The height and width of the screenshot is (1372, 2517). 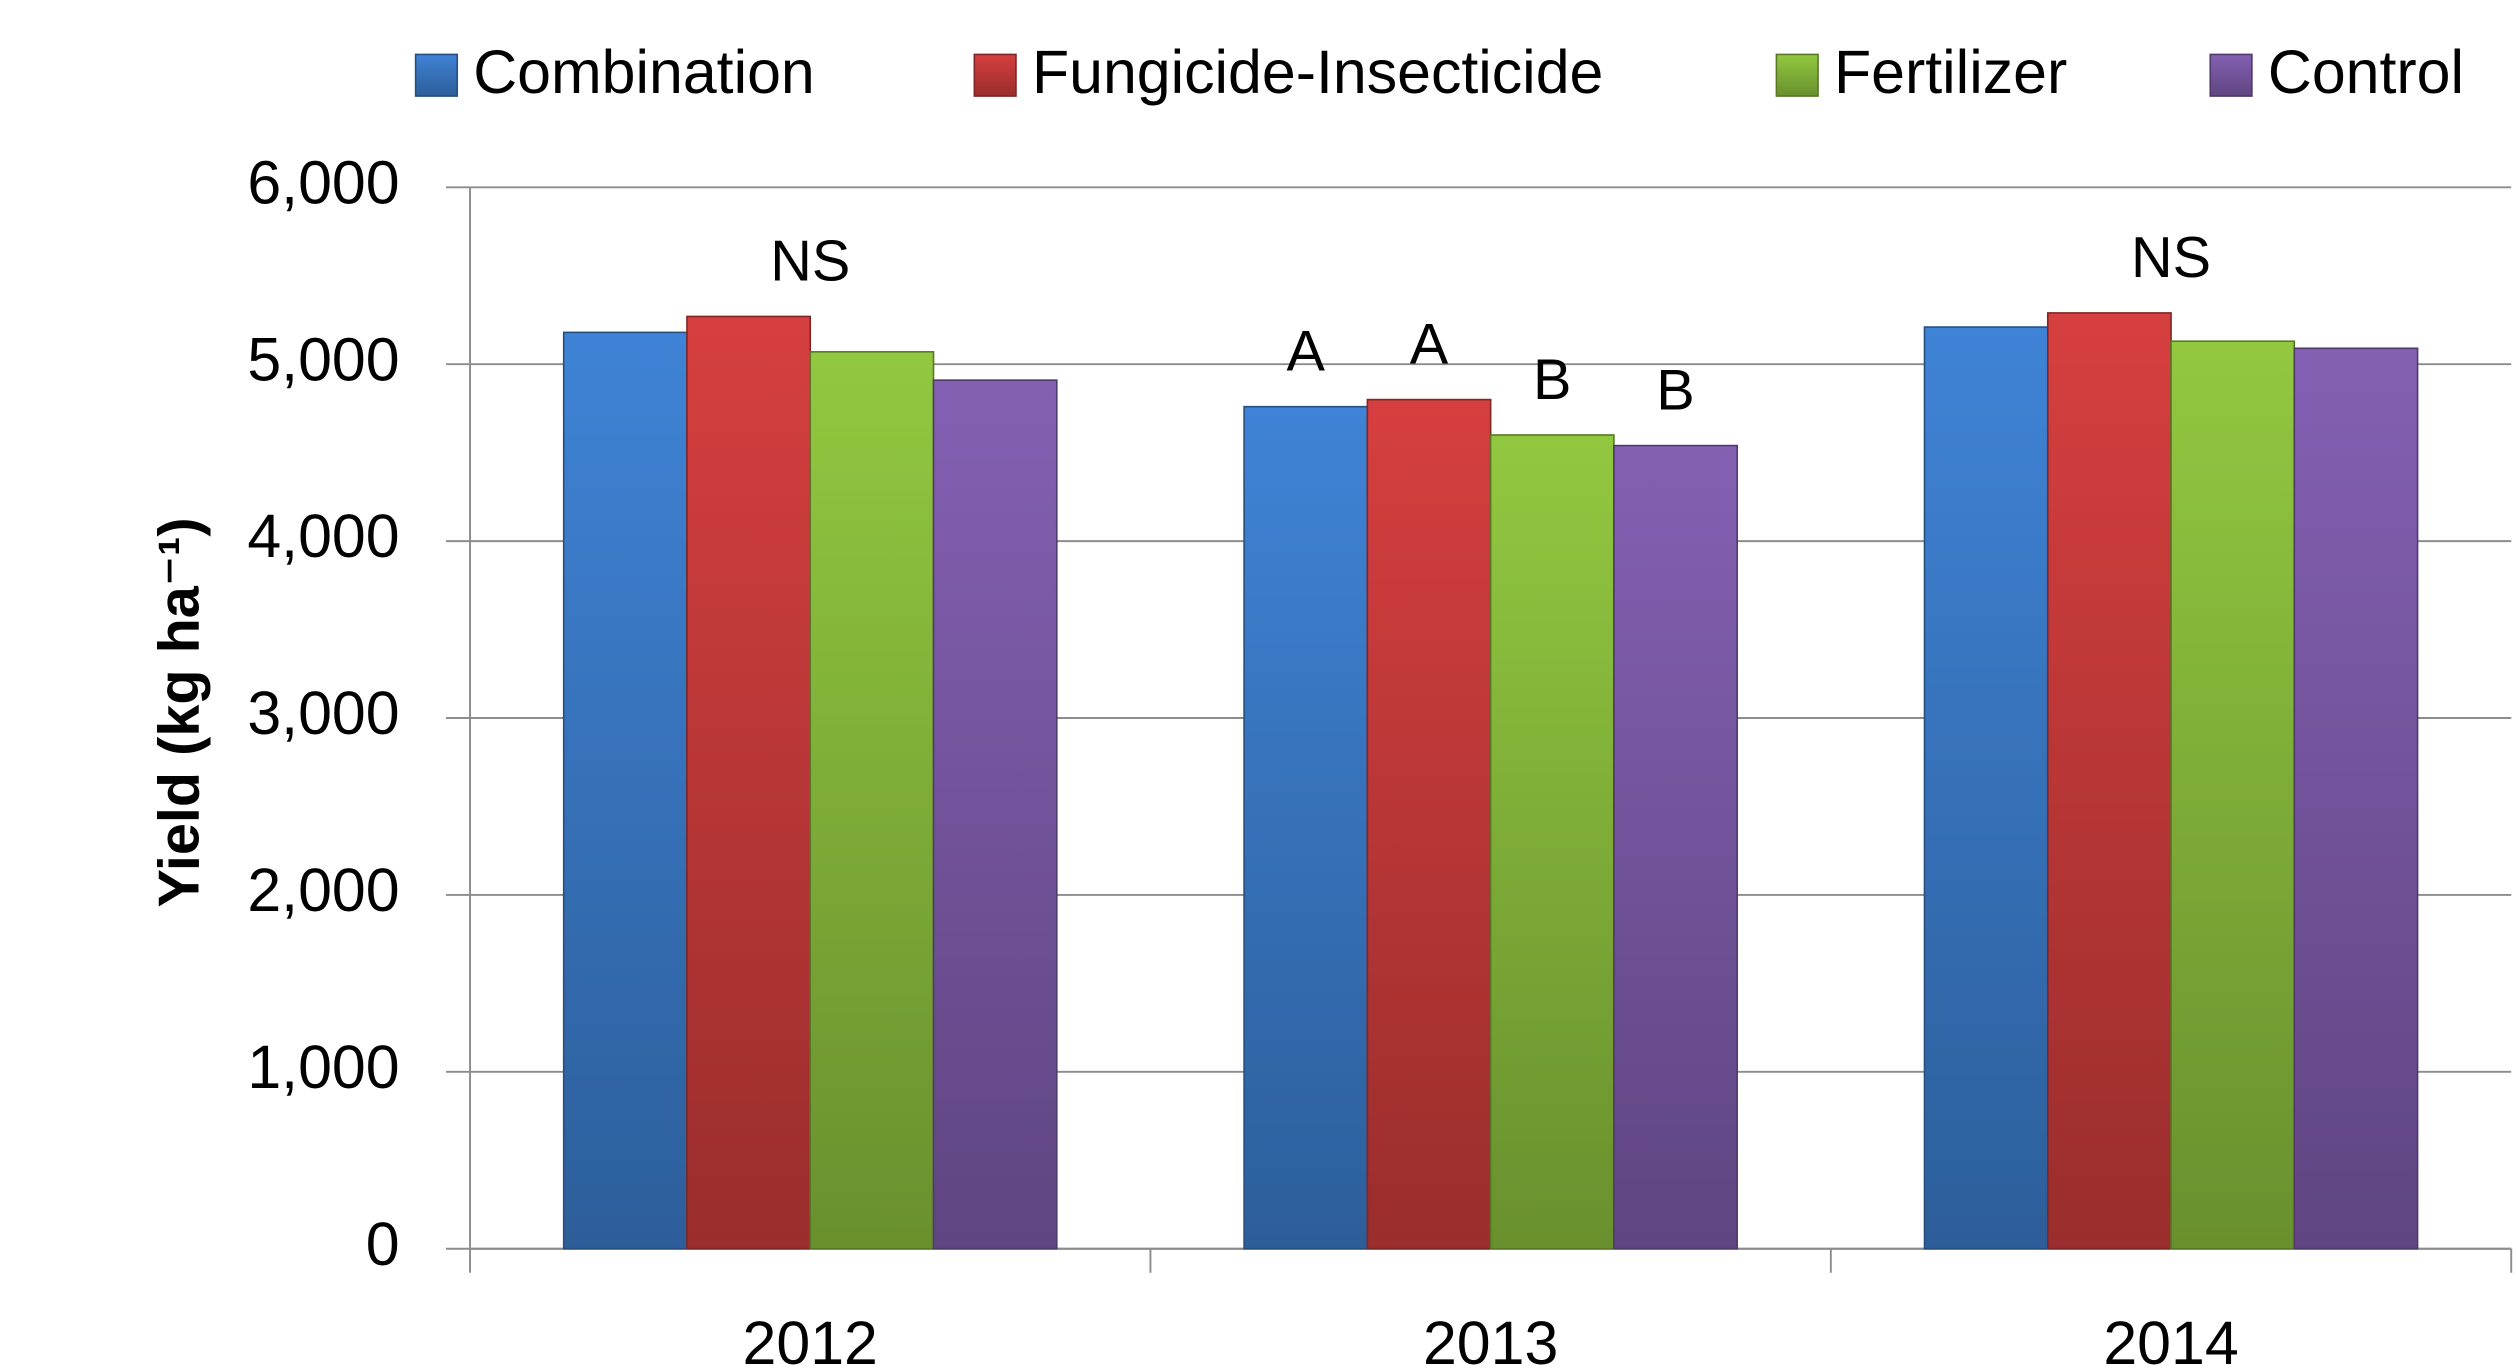 What do you see at coordinates (323, 890) in the screenshot?
I see `y-tick-label: 2,000` at bounding box center [323, 890].